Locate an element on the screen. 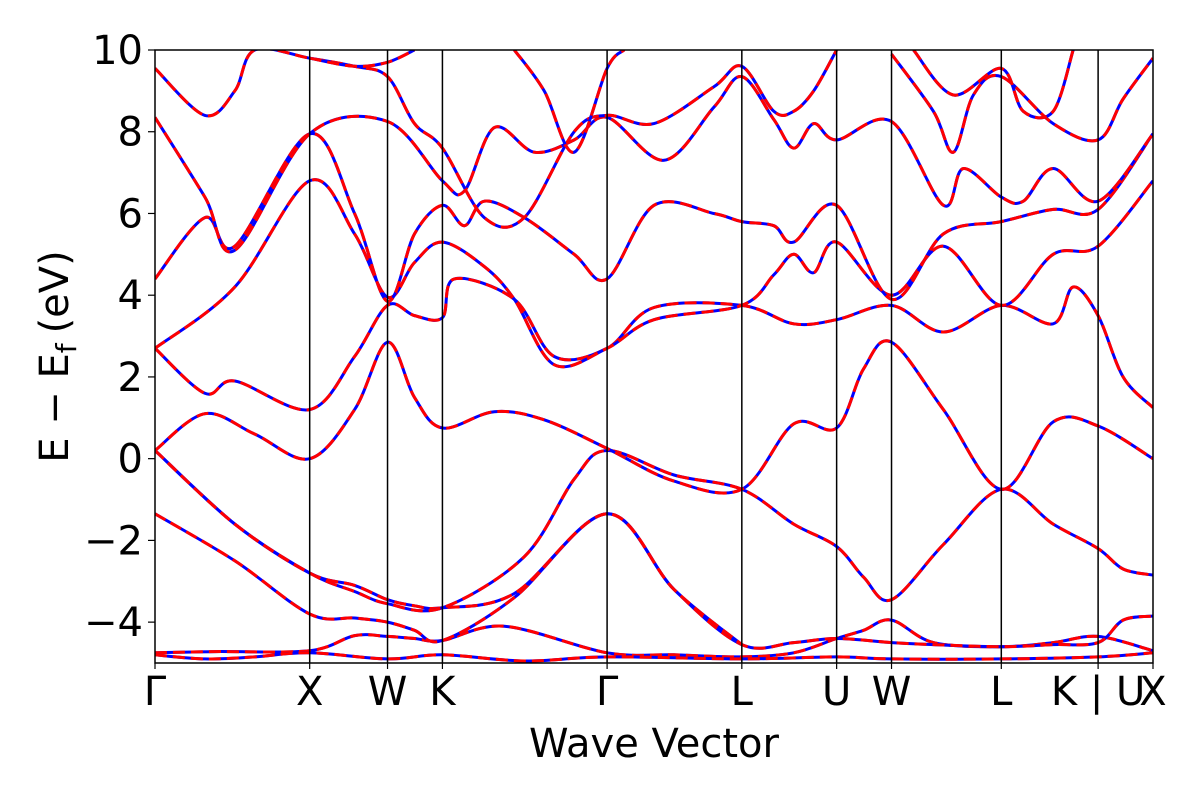  x-tick-label-6: U is located at coordinates (836, 692).